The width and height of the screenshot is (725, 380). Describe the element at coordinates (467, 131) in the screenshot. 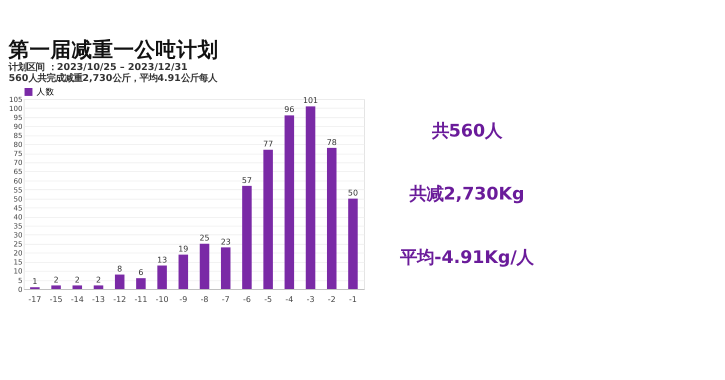

I see `text: 共560人` at that location.